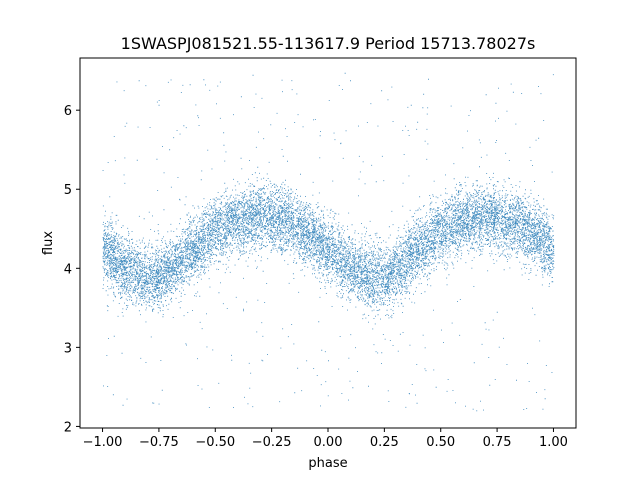 This screenshot has height=480, width=640. I want to click on x-tick-label: −0.75, so click(159, 442).